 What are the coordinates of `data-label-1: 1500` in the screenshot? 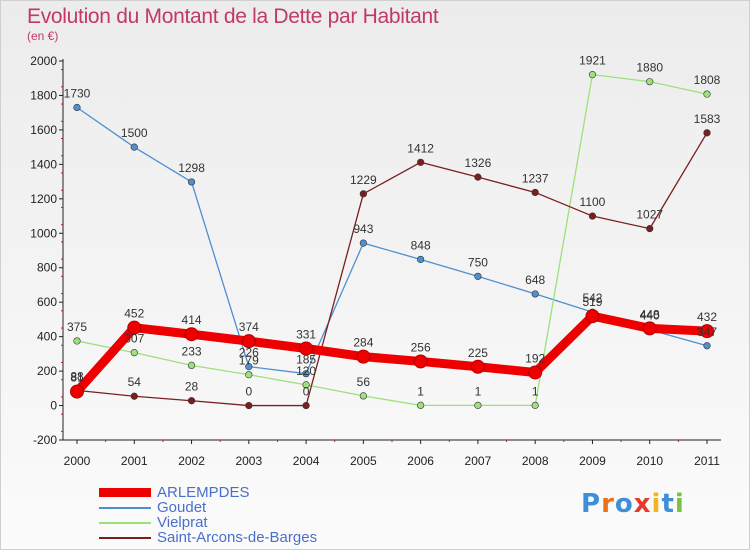 It's located at (134, 133).